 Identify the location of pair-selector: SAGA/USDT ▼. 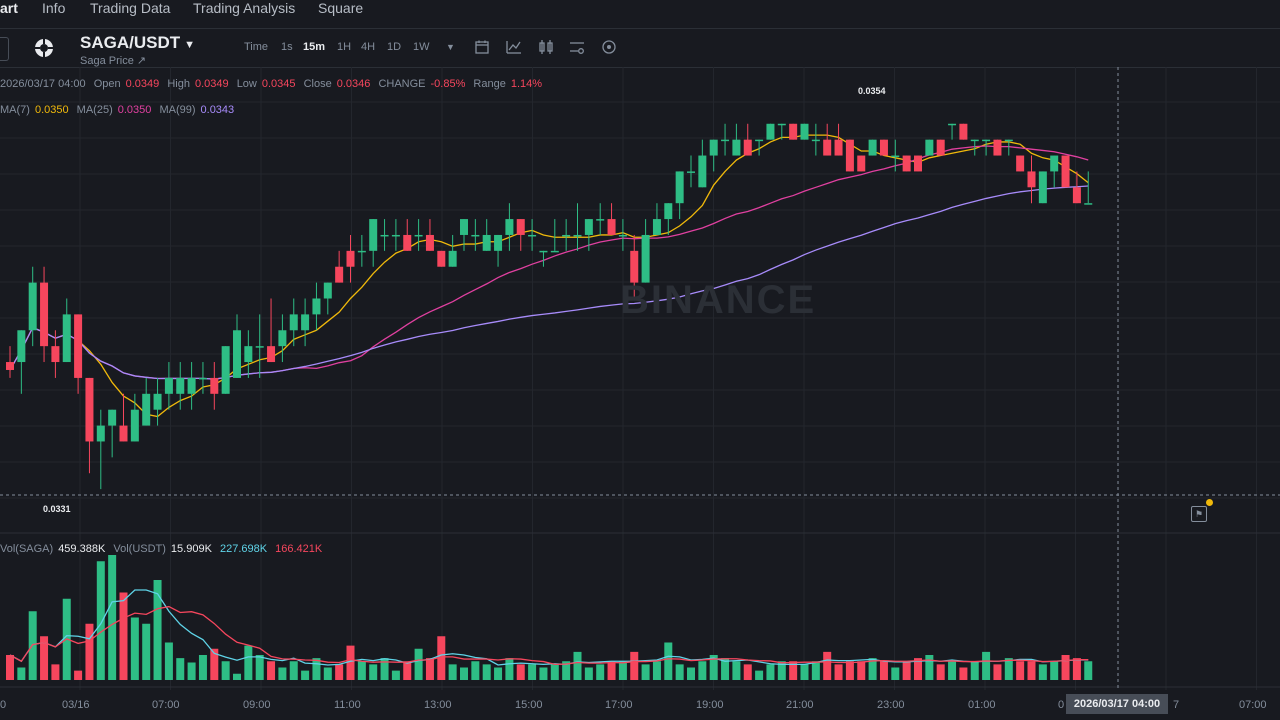
(137, 43).